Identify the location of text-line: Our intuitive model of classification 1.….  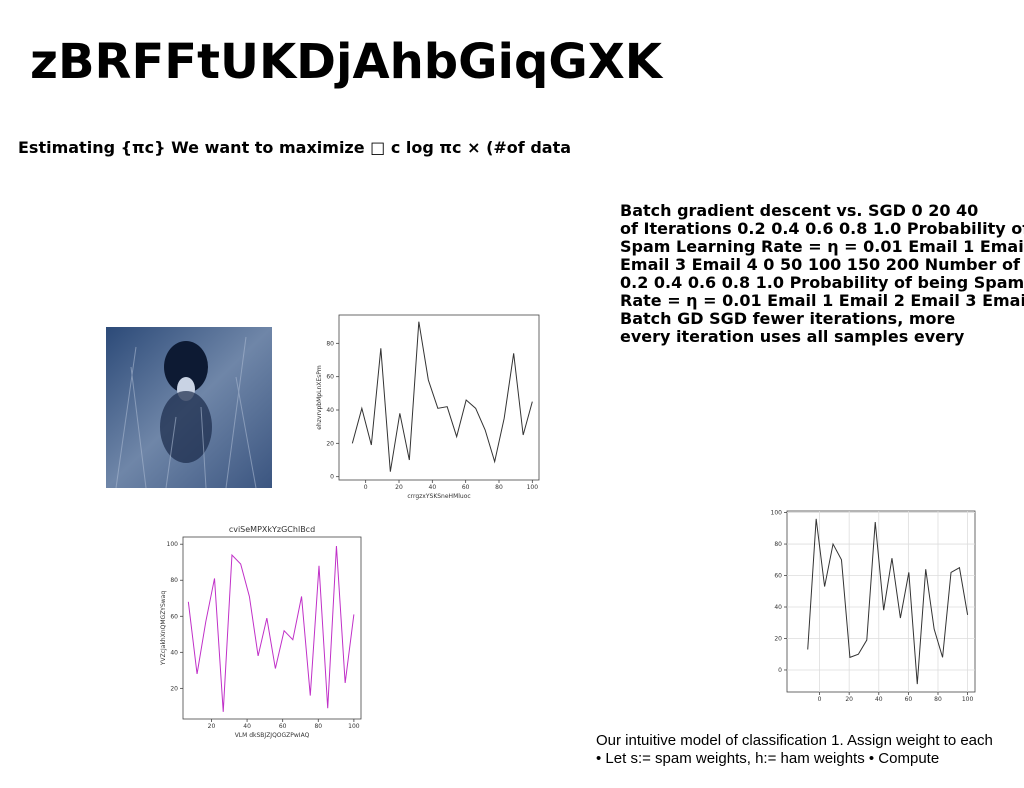
(794, 740).